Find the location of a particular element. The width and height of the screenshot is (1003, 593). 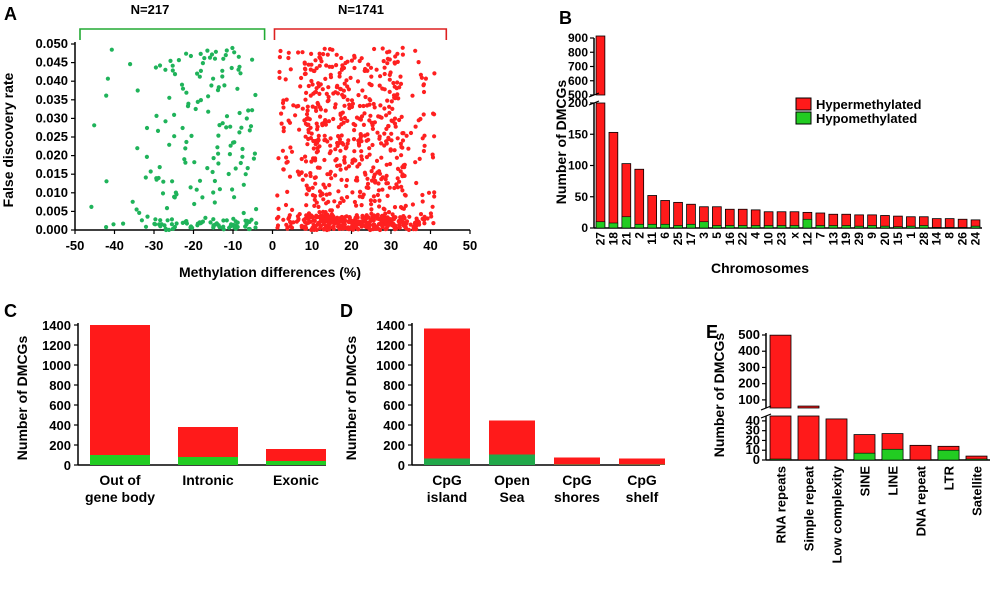

b-bar-hyper-upper is located at coordinates (600, 65).